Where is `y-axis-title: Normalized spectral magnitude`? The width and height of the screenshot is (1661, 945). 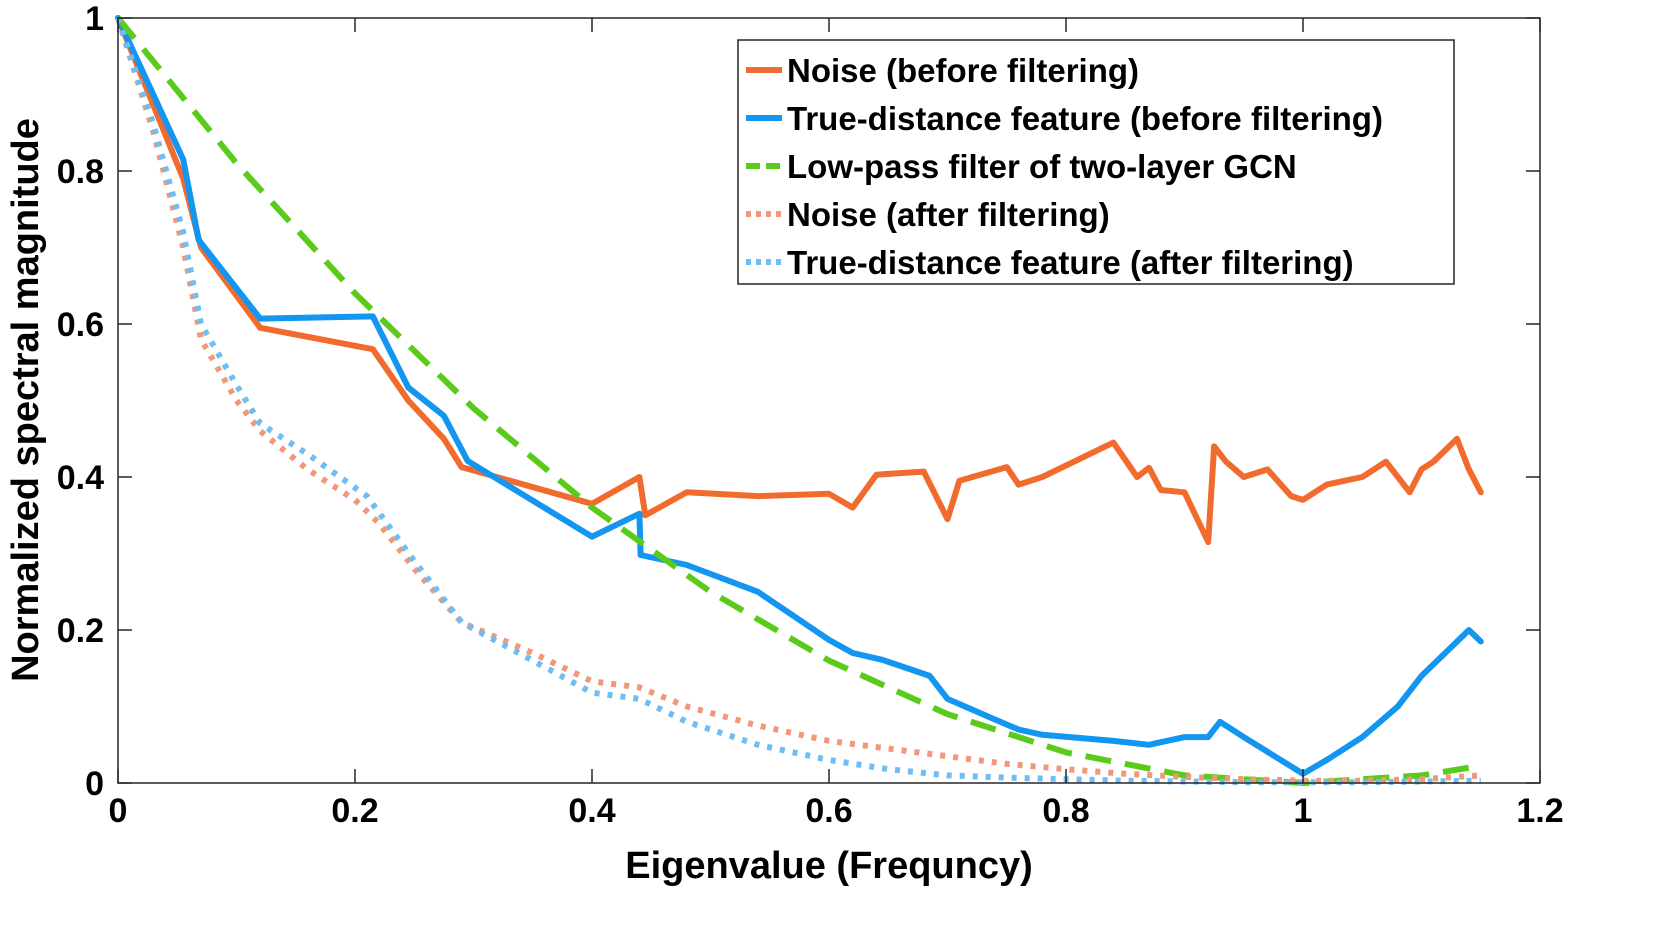
y-axis-title: Normalized spectral magnitude is located at coordinates (26, 400).